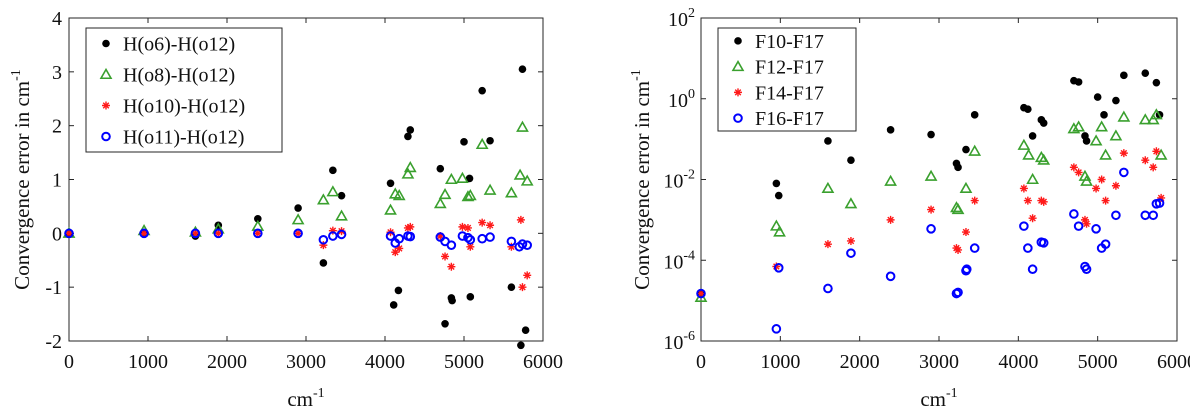  Describe the element at coordinates (780, 362) in the screenshot. I see `x-tick-label: 1000` at that location.